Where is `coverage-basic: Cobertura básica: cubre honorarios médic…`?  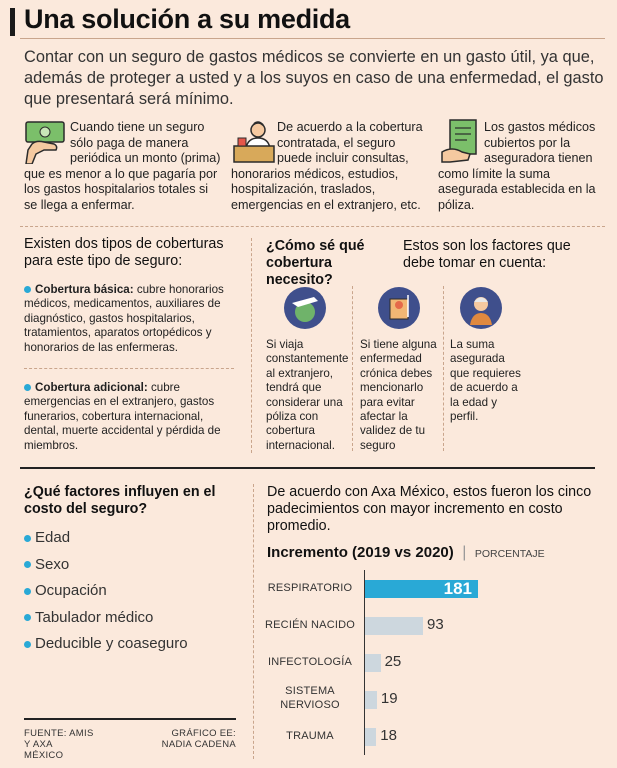 coverage-basic: Cobertura básica: cubre honorarios médic… is located at coordinates (124, 318).